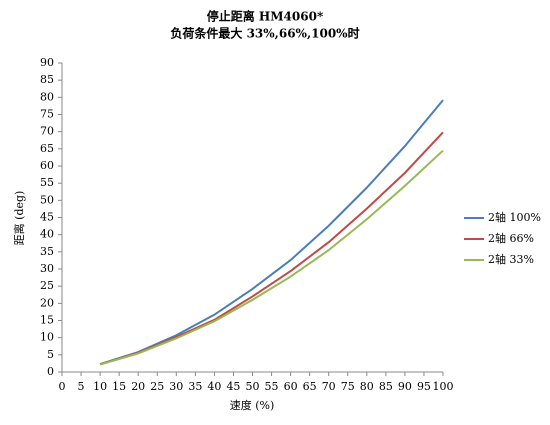  Describe the element at coordinates (264, 33) in the screenshot. I see `chart-subtitle: 负荷条件最大 33%,66%,100%时` at that location.